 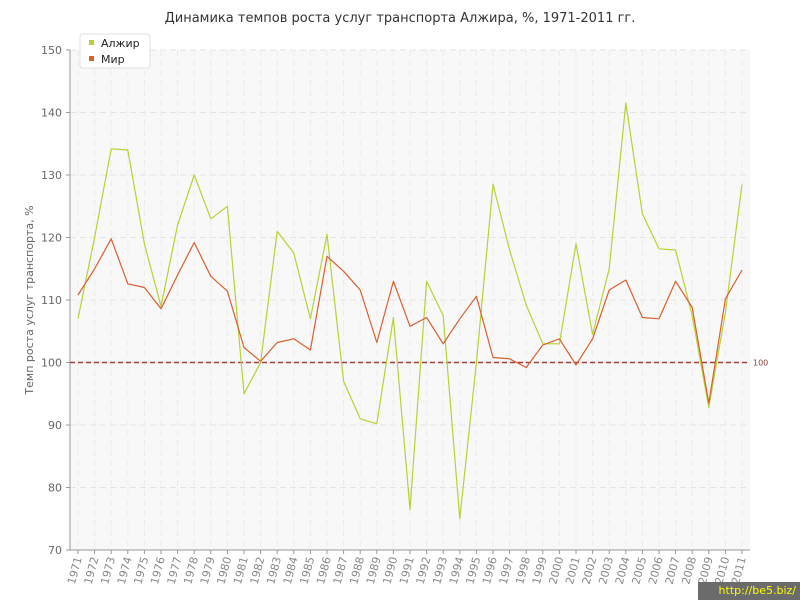 I want to click on y-tick-label: 80, so click(x=55, y=488).